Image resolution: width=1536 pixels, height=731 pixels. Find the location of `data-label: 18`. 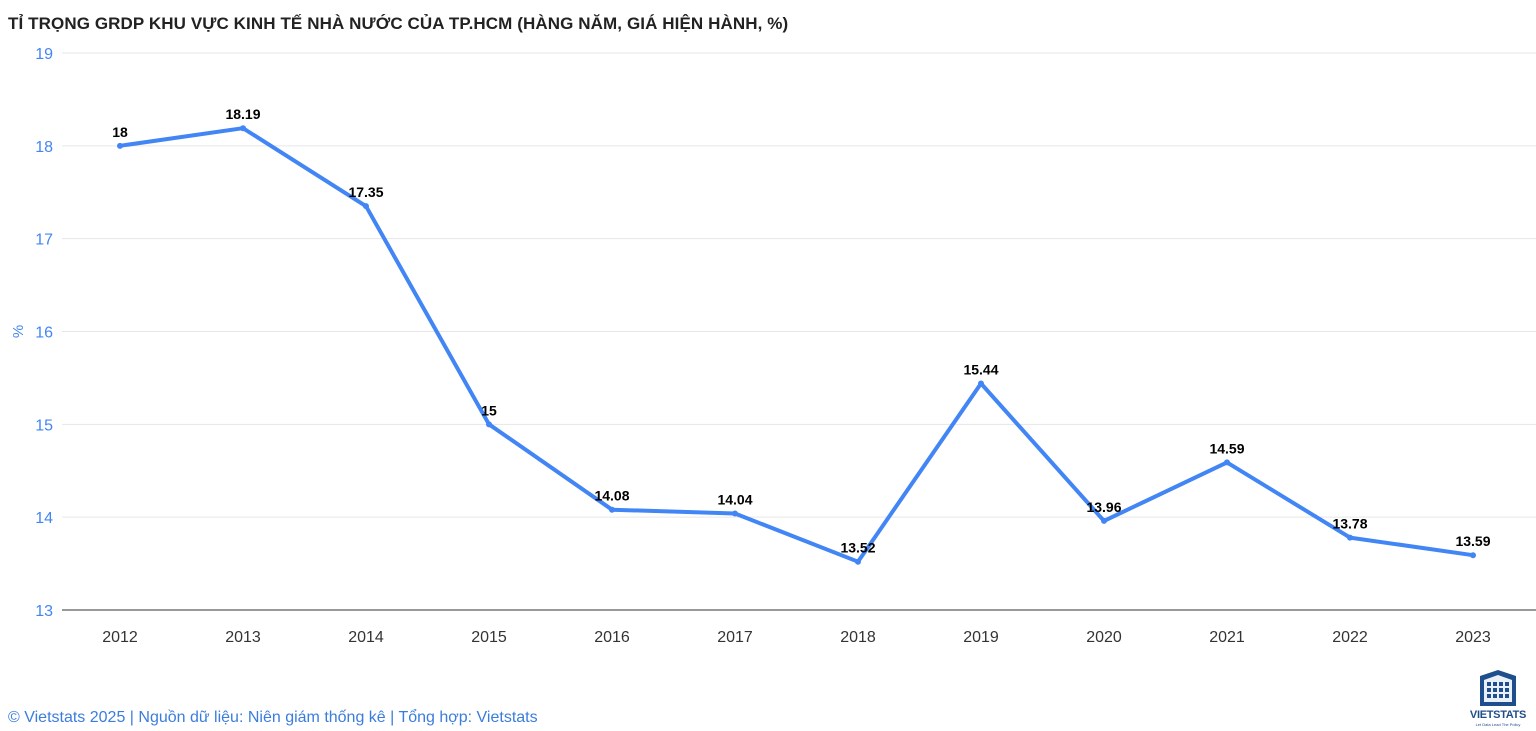

data-label: 18 is located at coordinates (120, 132).